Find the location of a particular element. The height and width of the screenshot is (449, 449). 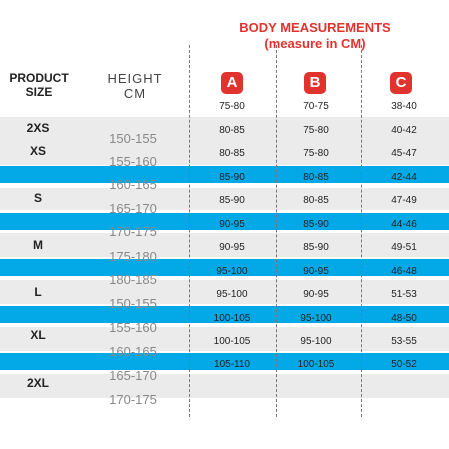

column-b-value: 70-75 is located at coordinates (316, 106).